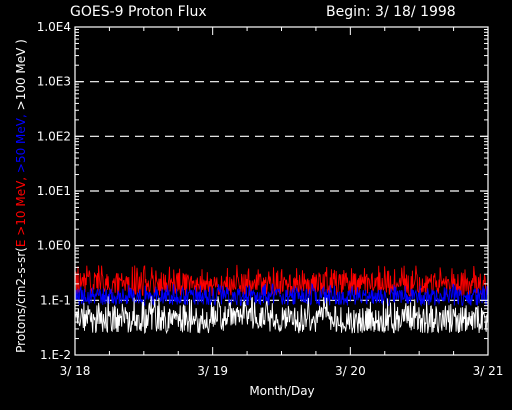 The width and height of the screenshot is (512, 410). I want to click on y-tick-label: 1.0E1, so click(54, 191).